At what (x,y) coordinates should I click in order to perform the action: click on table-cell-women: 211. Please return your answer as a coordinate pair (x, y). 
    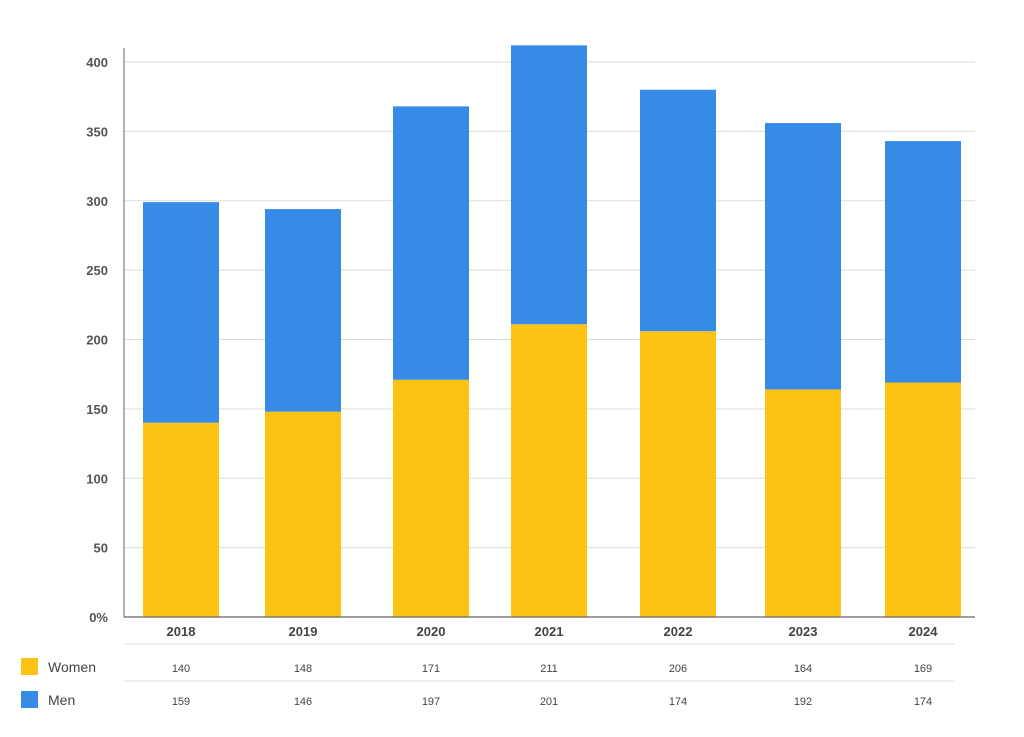
    Looking at the image, I should click on (549, 669).